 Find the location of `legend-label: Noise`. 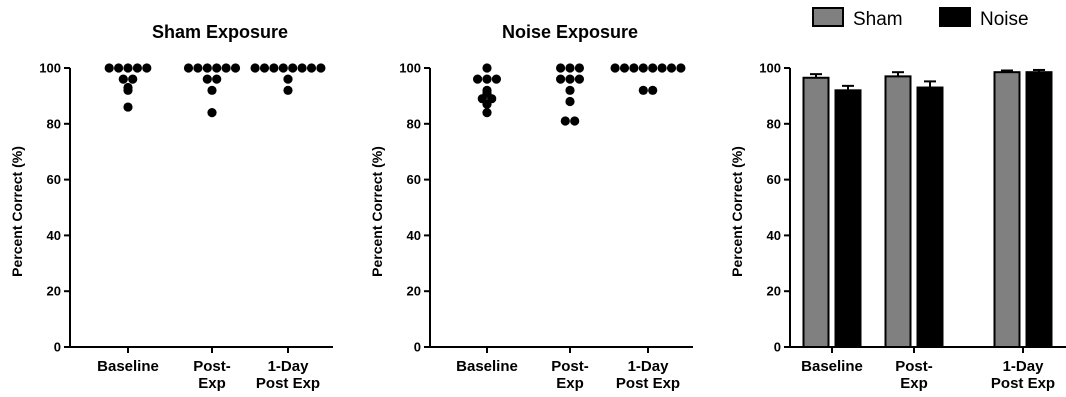

legend-label: Noise is located at coordinates (1004, 19).